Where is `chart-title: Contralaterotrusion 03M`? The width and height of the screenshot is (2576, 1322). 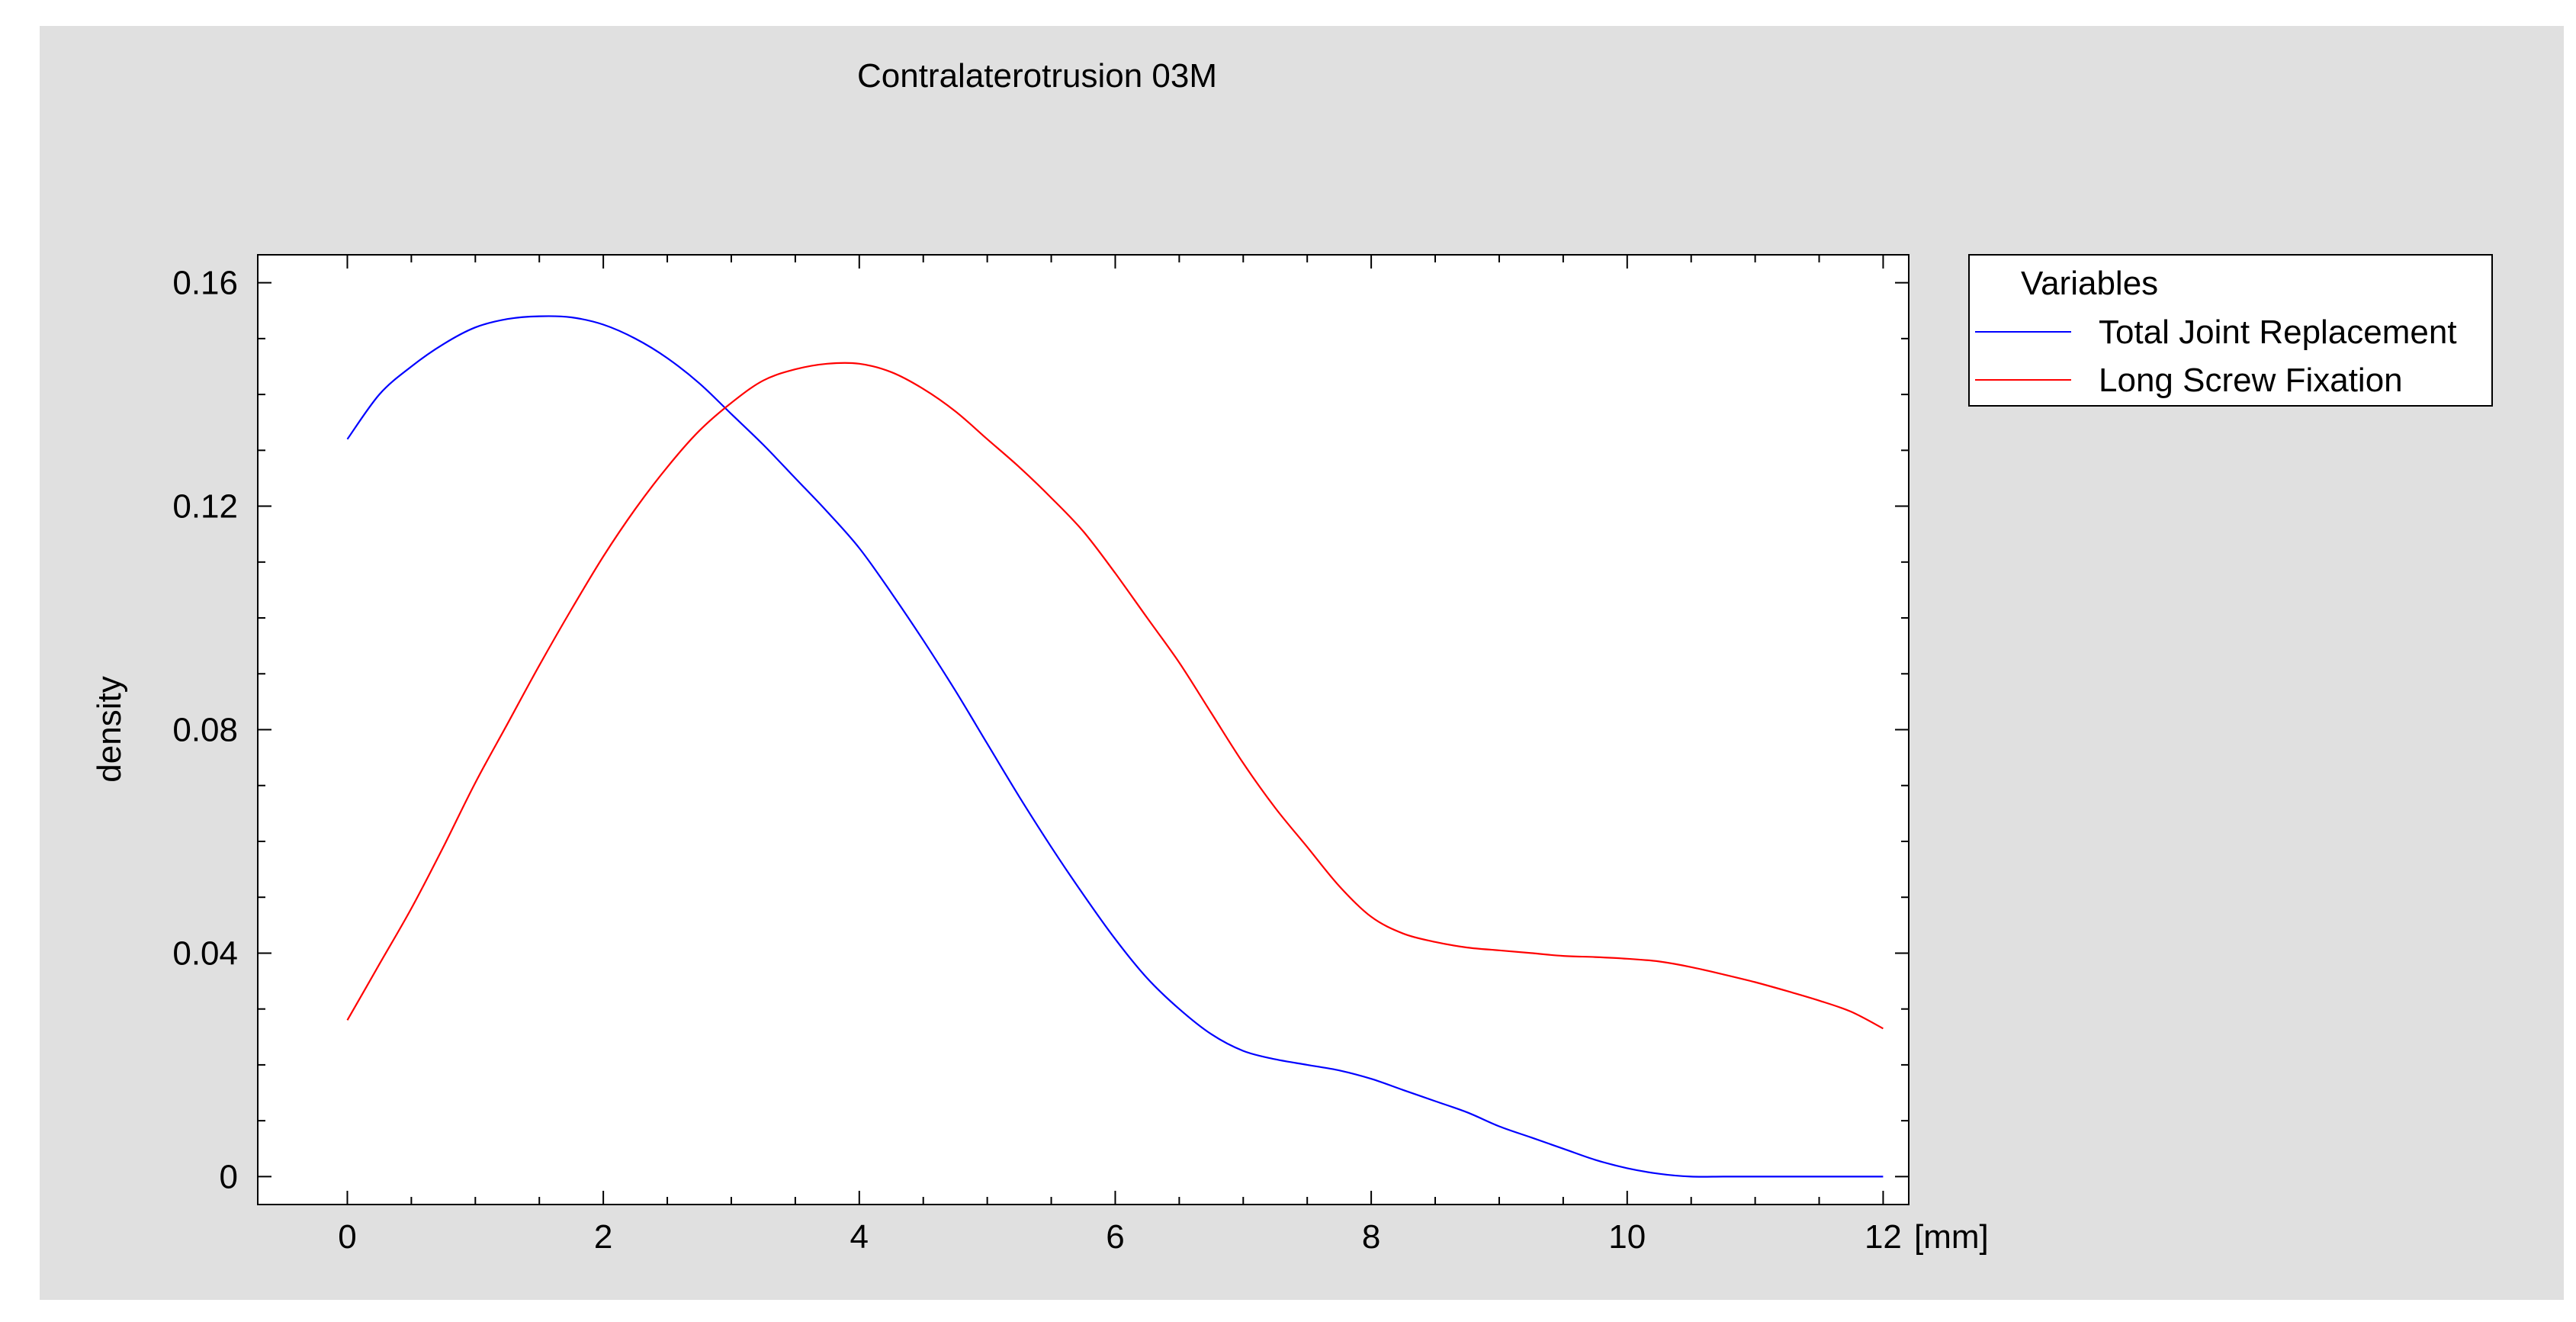
chart-title: Contralaterotrusion 03M is located at coordinates (1037, 76).